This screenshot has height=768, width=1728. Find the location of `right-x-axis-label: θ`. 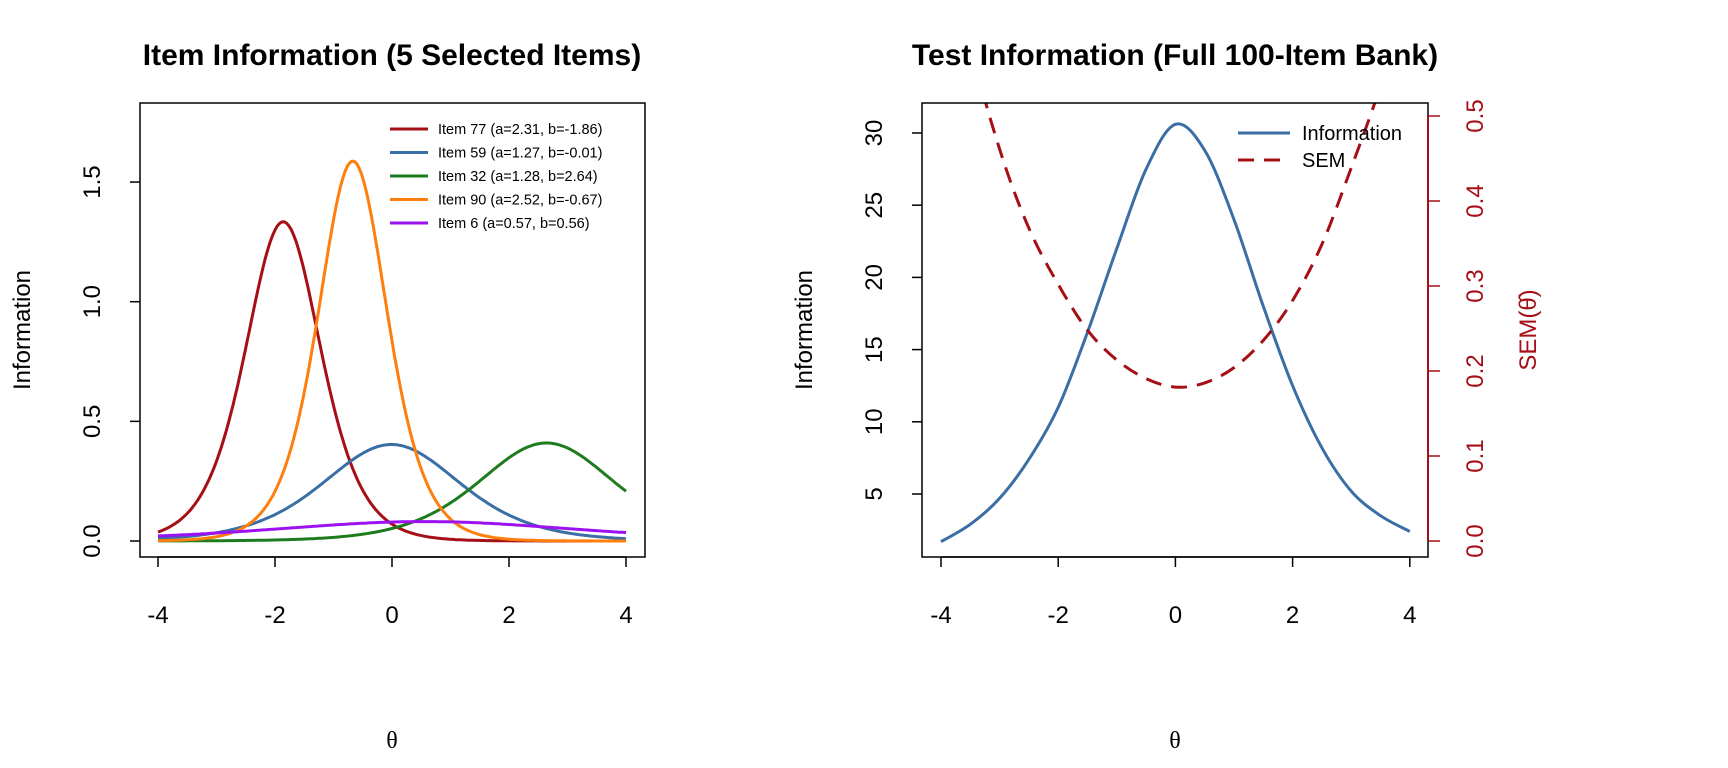

right-x-axis-label: θ is located at coordinates (1175, 741).